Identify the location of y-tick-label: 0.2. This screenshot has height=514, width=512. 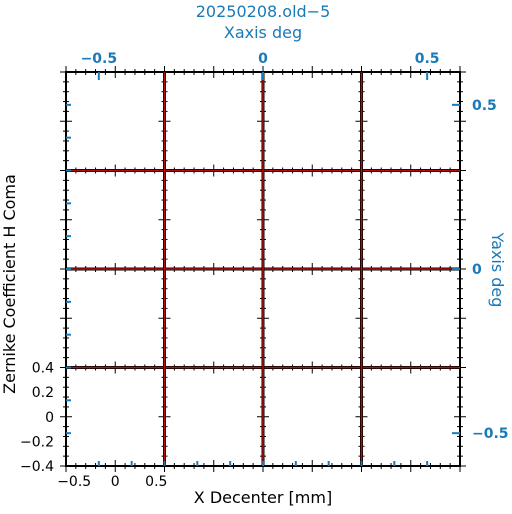
(43, 393).